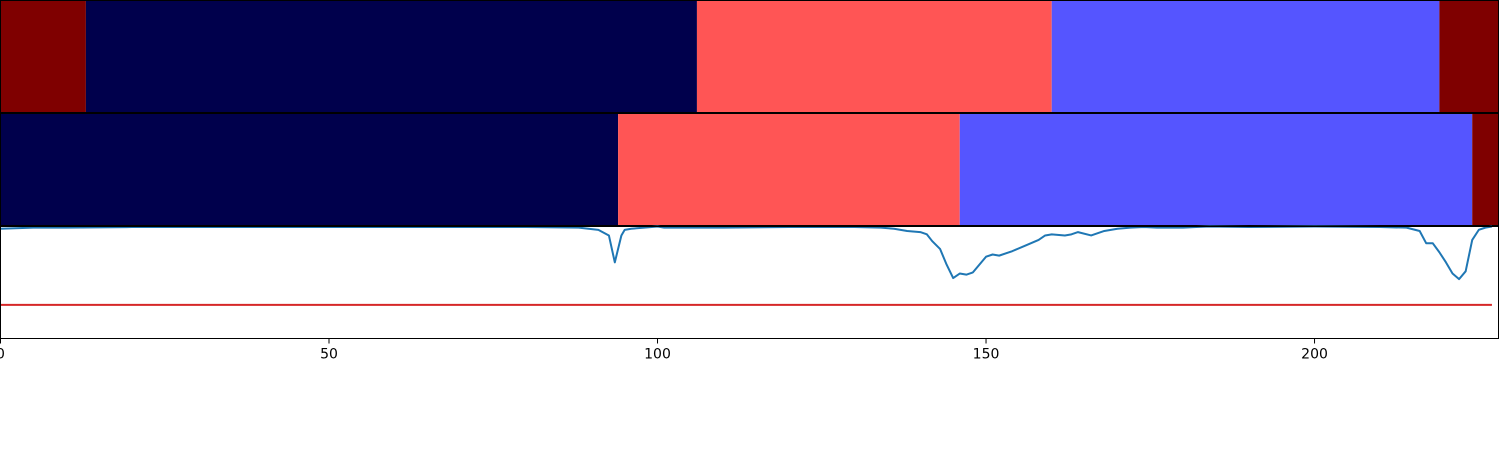  I want to click on x-axis: 0 50 100 150 200, so click(664, 350).